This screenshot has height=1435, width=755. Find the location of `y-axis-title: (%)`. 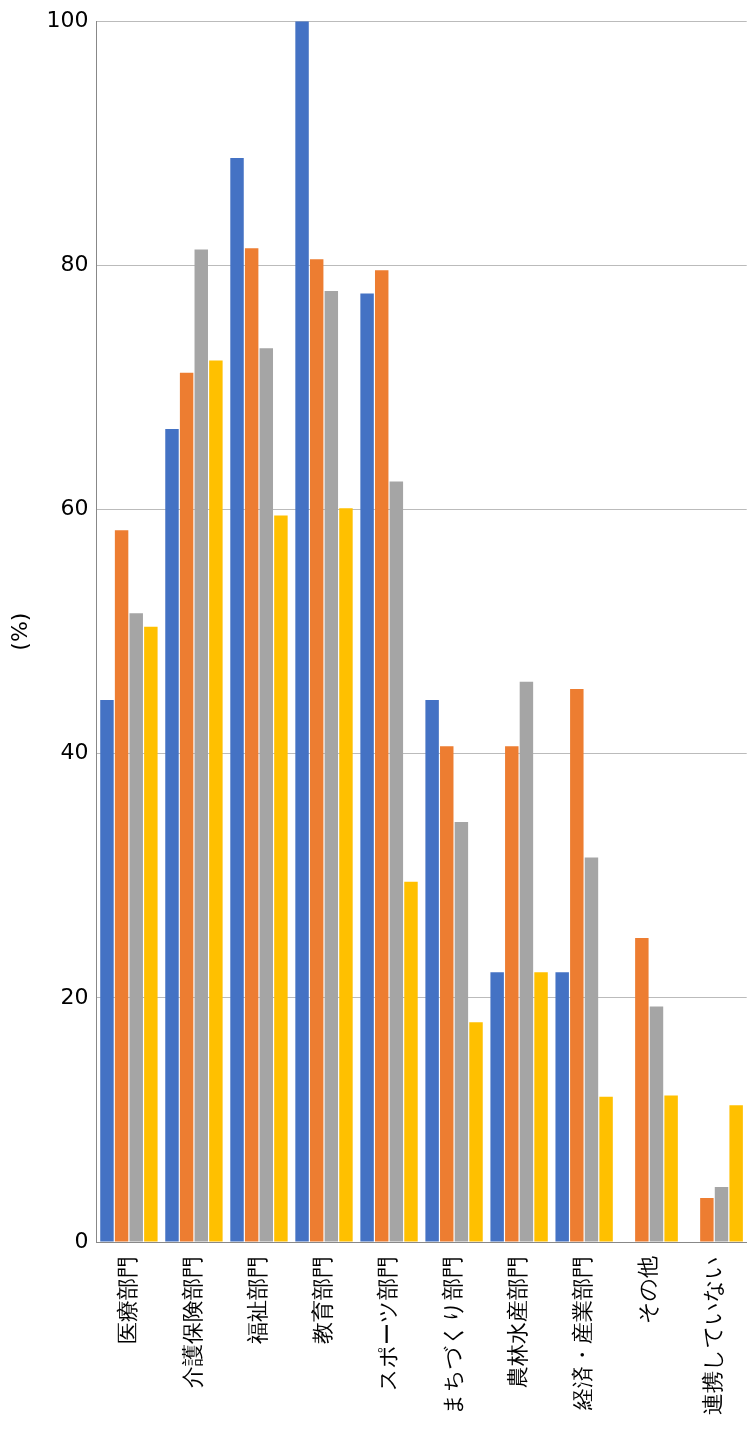

y-axis-title: (%) is located at coordinates (19, 631).